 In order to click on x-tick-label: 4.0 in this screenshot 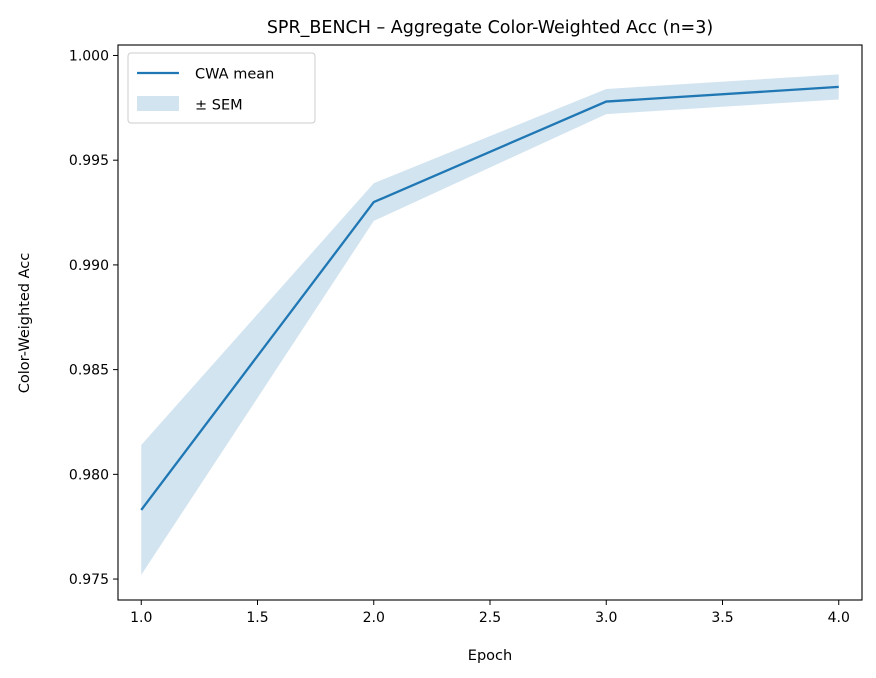, I will do `click(839, 618)`.